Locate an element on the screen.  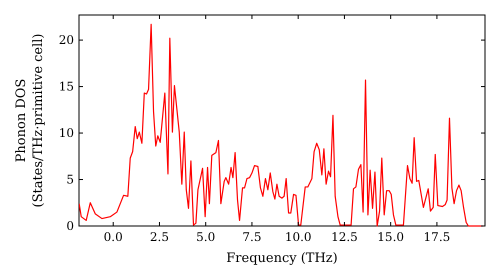
y-tick-label: 15 is located at coordinates (66, 87).